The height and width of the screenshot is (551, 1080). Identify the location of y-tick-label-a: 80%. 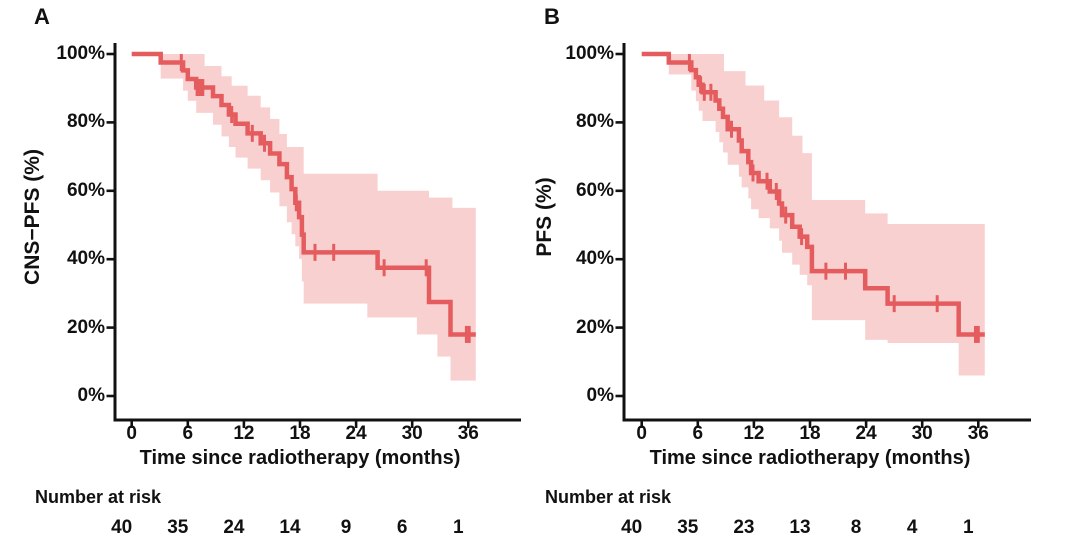
(85, 122).